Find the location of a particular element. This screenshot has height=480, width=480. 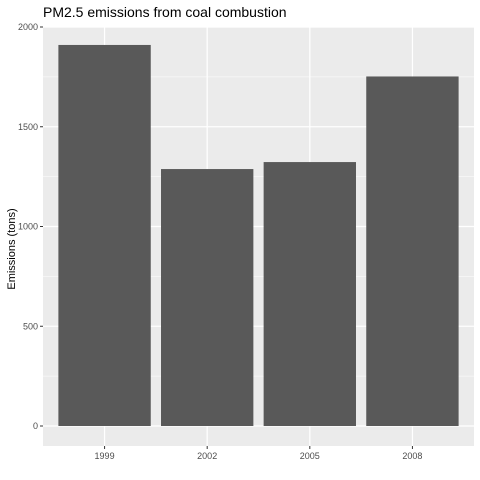

x-tick-label: 2008 is located at coordinates (412, 456).